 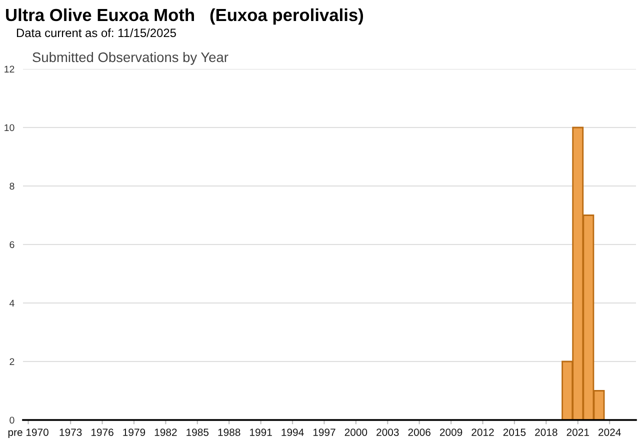 What do you see at coordinates (9, 128) in the screenshot?
I see `y-tick-label: 10` at bounding box center [9, 128].